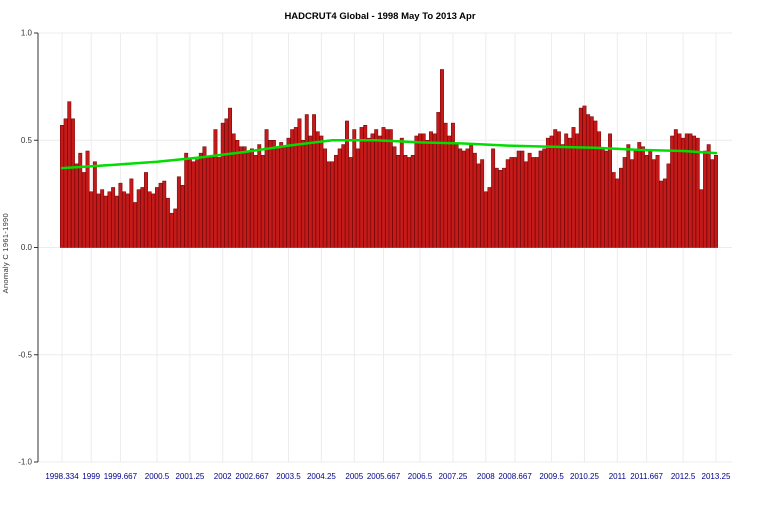 This screenshot has height=506, width=760. I want to click on x-tick-label: 2004.25, so click(321, 476).